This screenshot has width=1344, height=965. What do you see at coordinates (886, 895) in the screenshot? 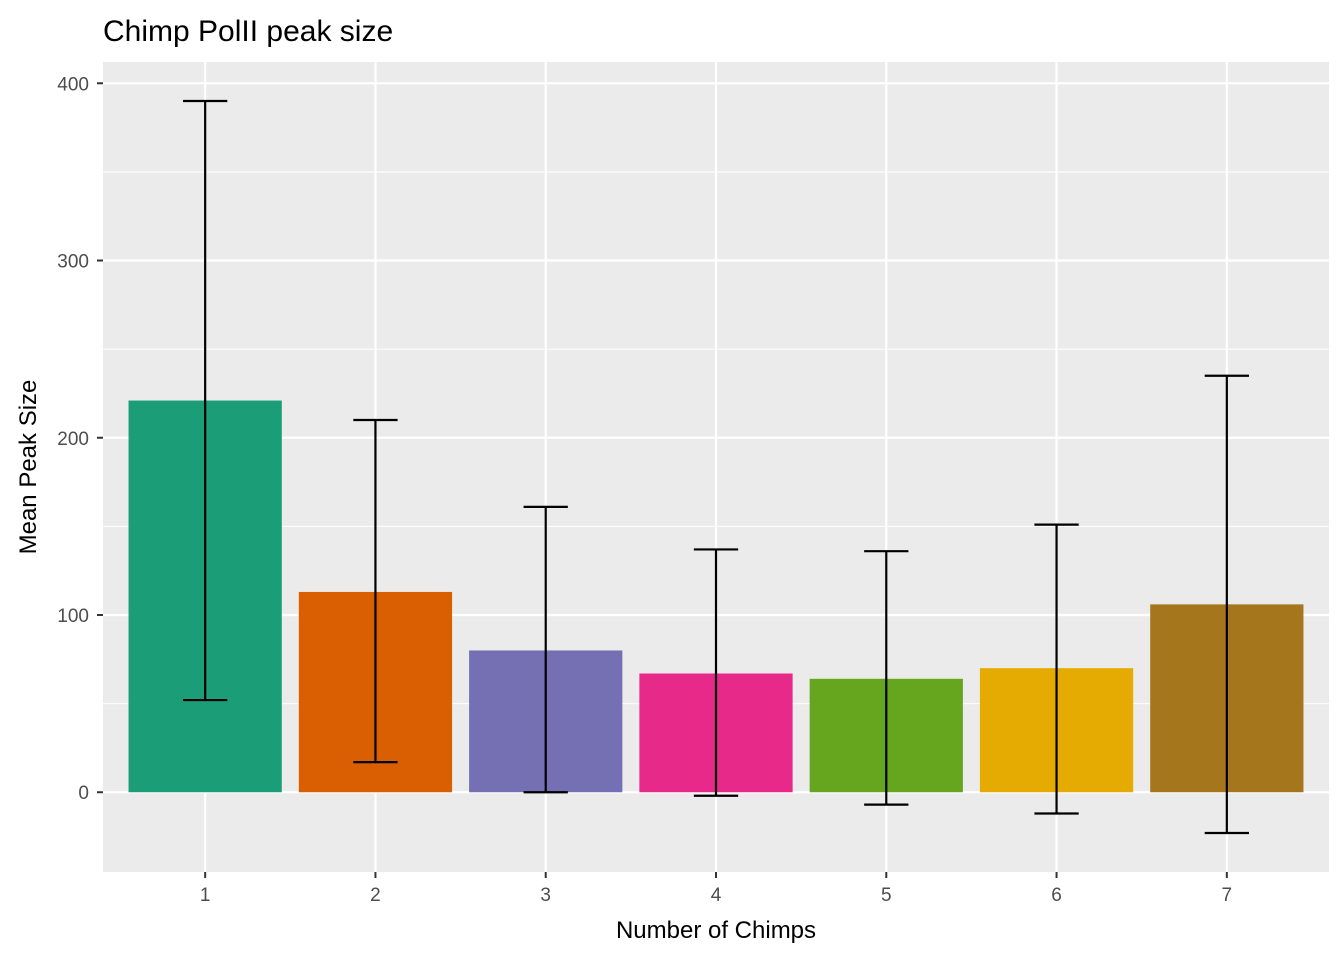
I see `x-tick-label: 5` at bounding box center [886, 895].